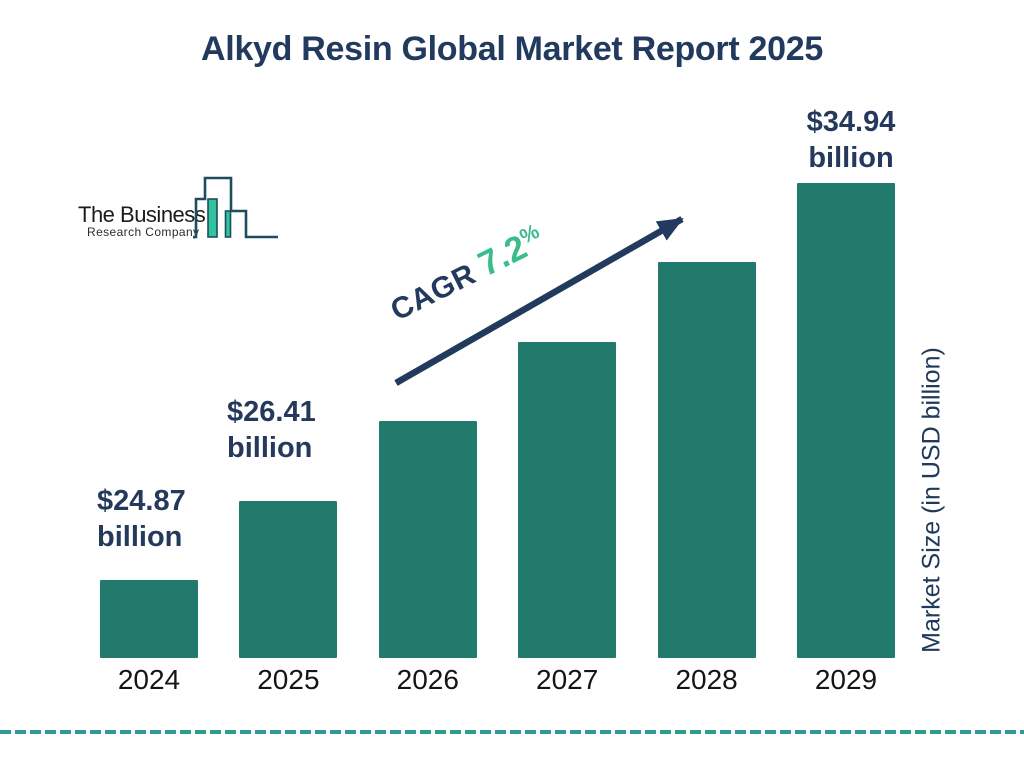  What do you see at coordinates (512, 732) in the screenshot?
I see `dashed-divider-line` at bounding box center [512, 732].